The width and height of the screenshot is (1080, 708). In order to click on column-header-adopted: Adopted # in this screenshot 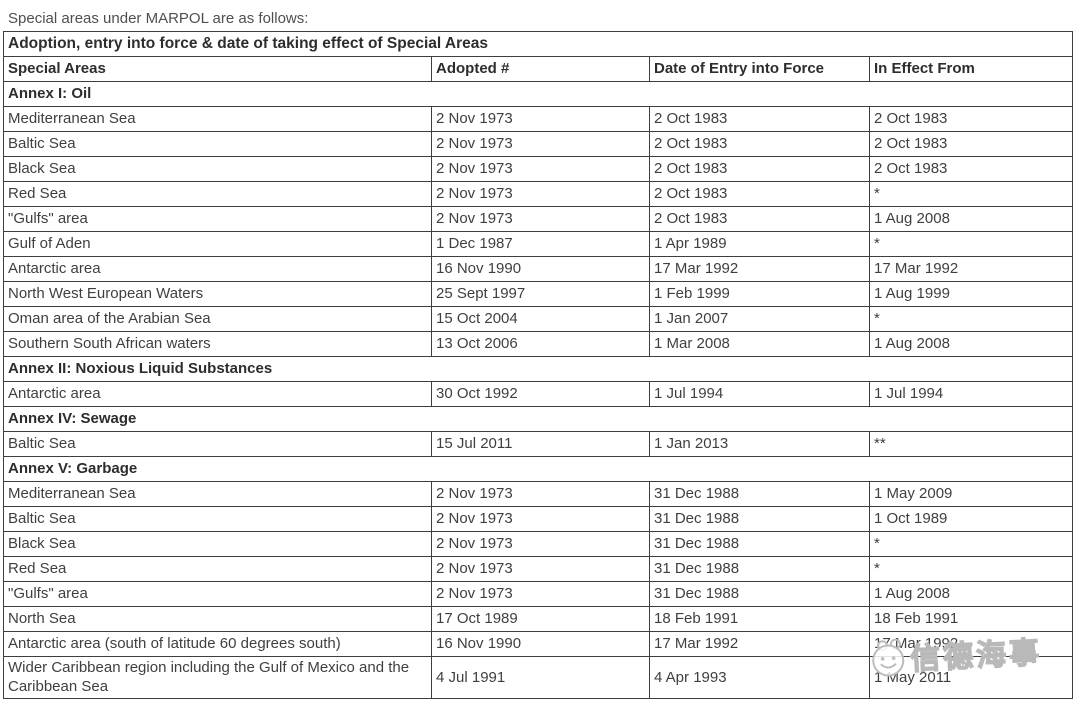, I will do `click(540, 69)`.